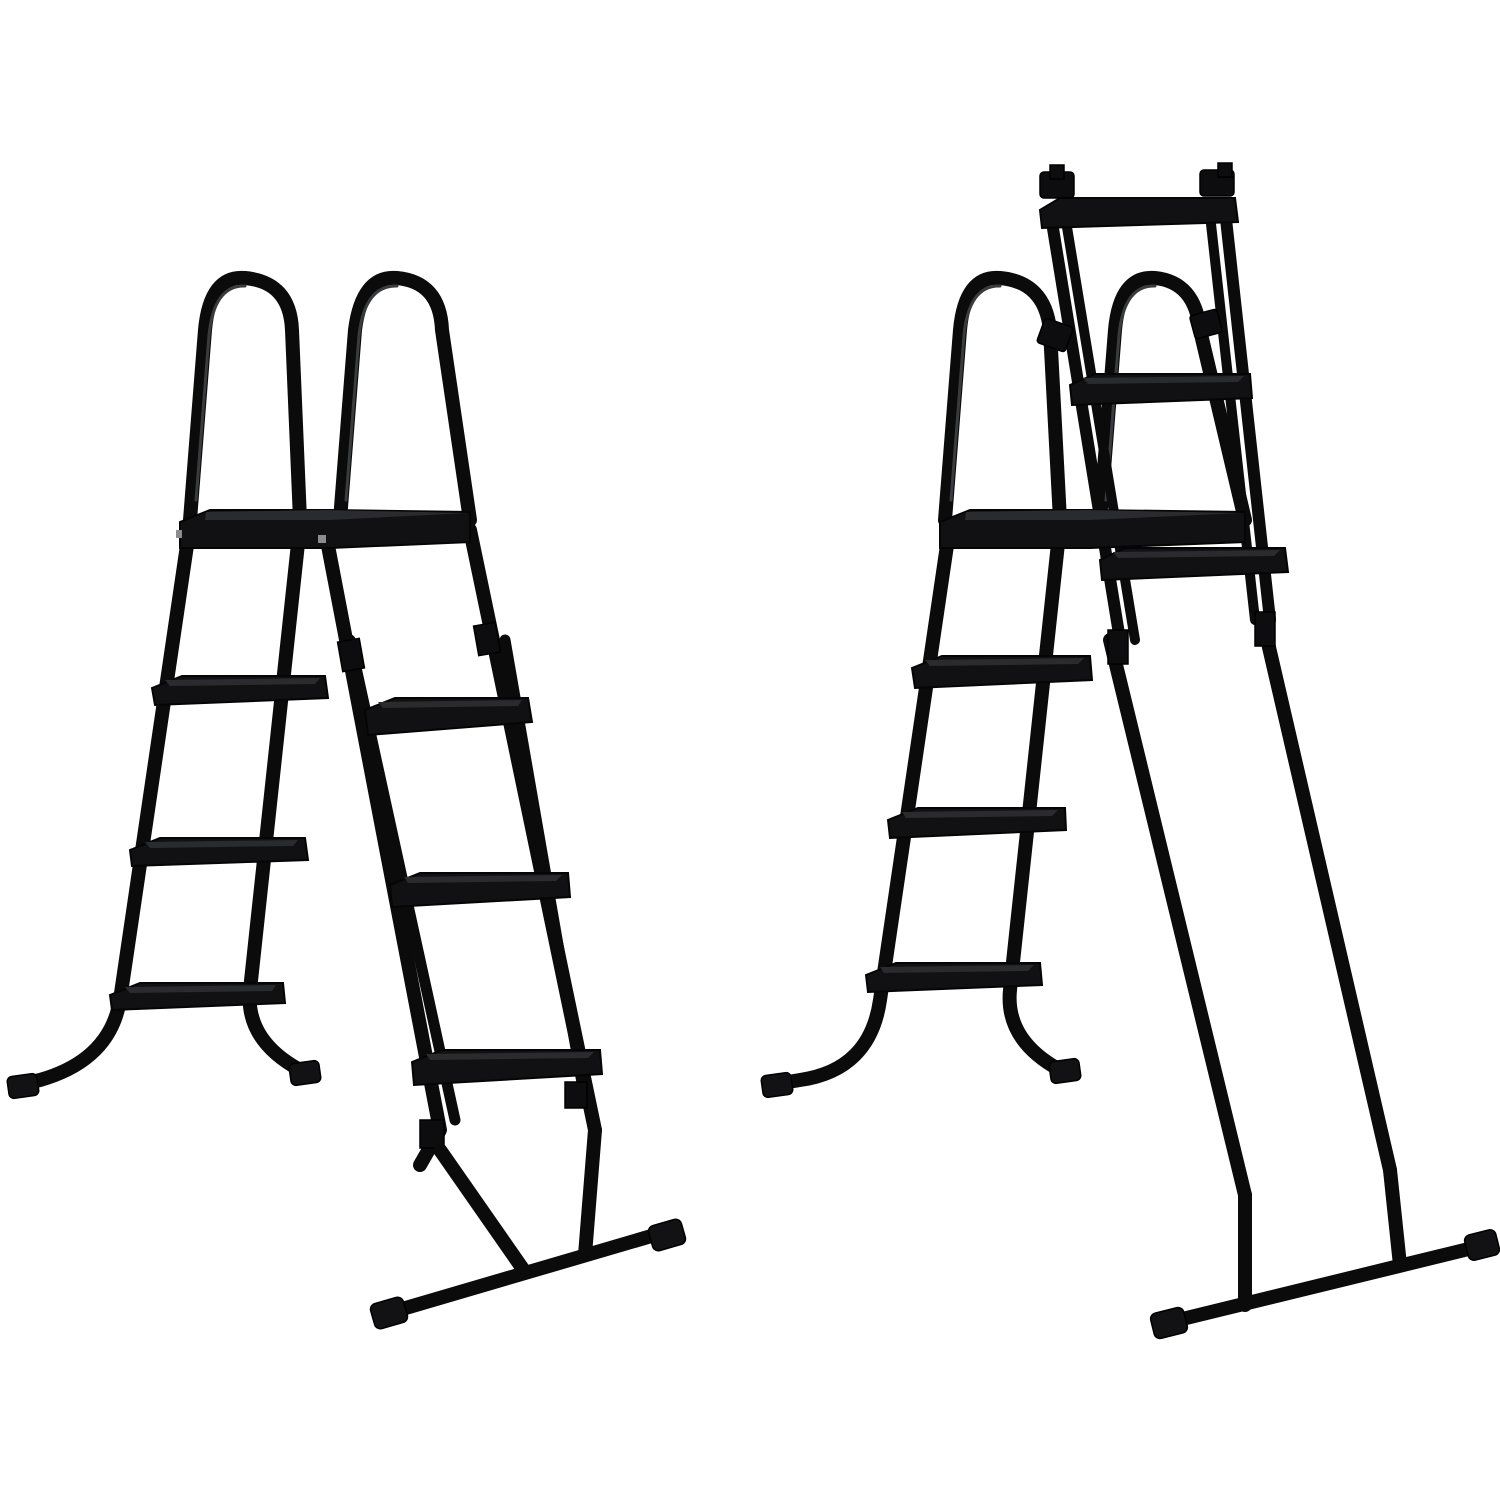  What do you see at coordinates (1139, 196) in the screenshot?
I see `extension-top-bar` at bounding box center [1139, 196].